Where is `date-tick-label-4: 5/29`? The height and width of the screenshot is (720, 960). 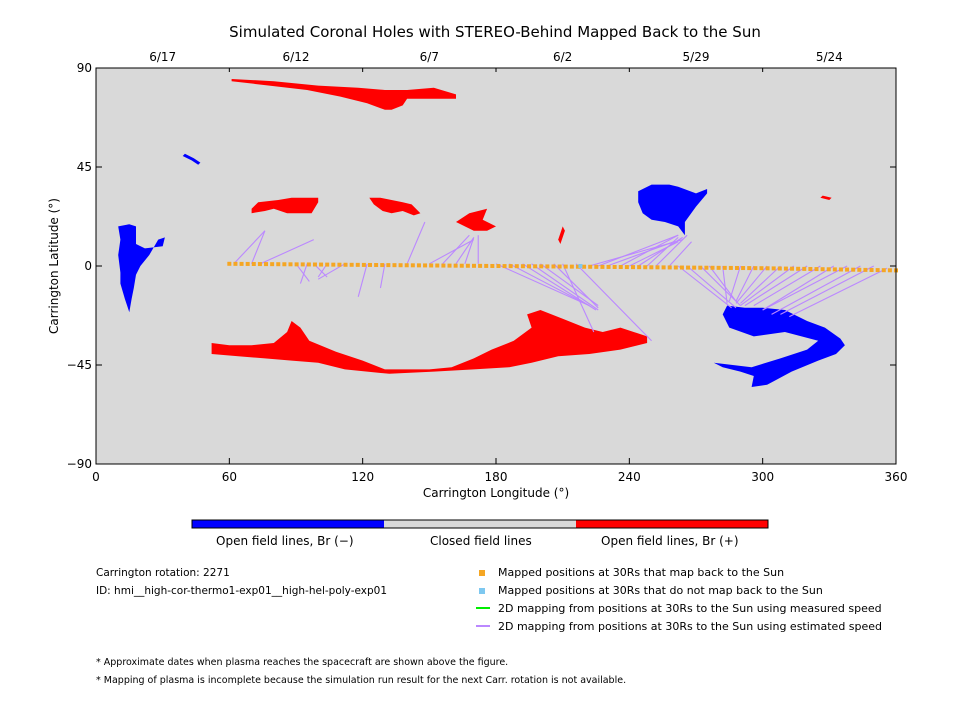
date-tick-label-4: 5/29 is located at coordinates (696, 57).